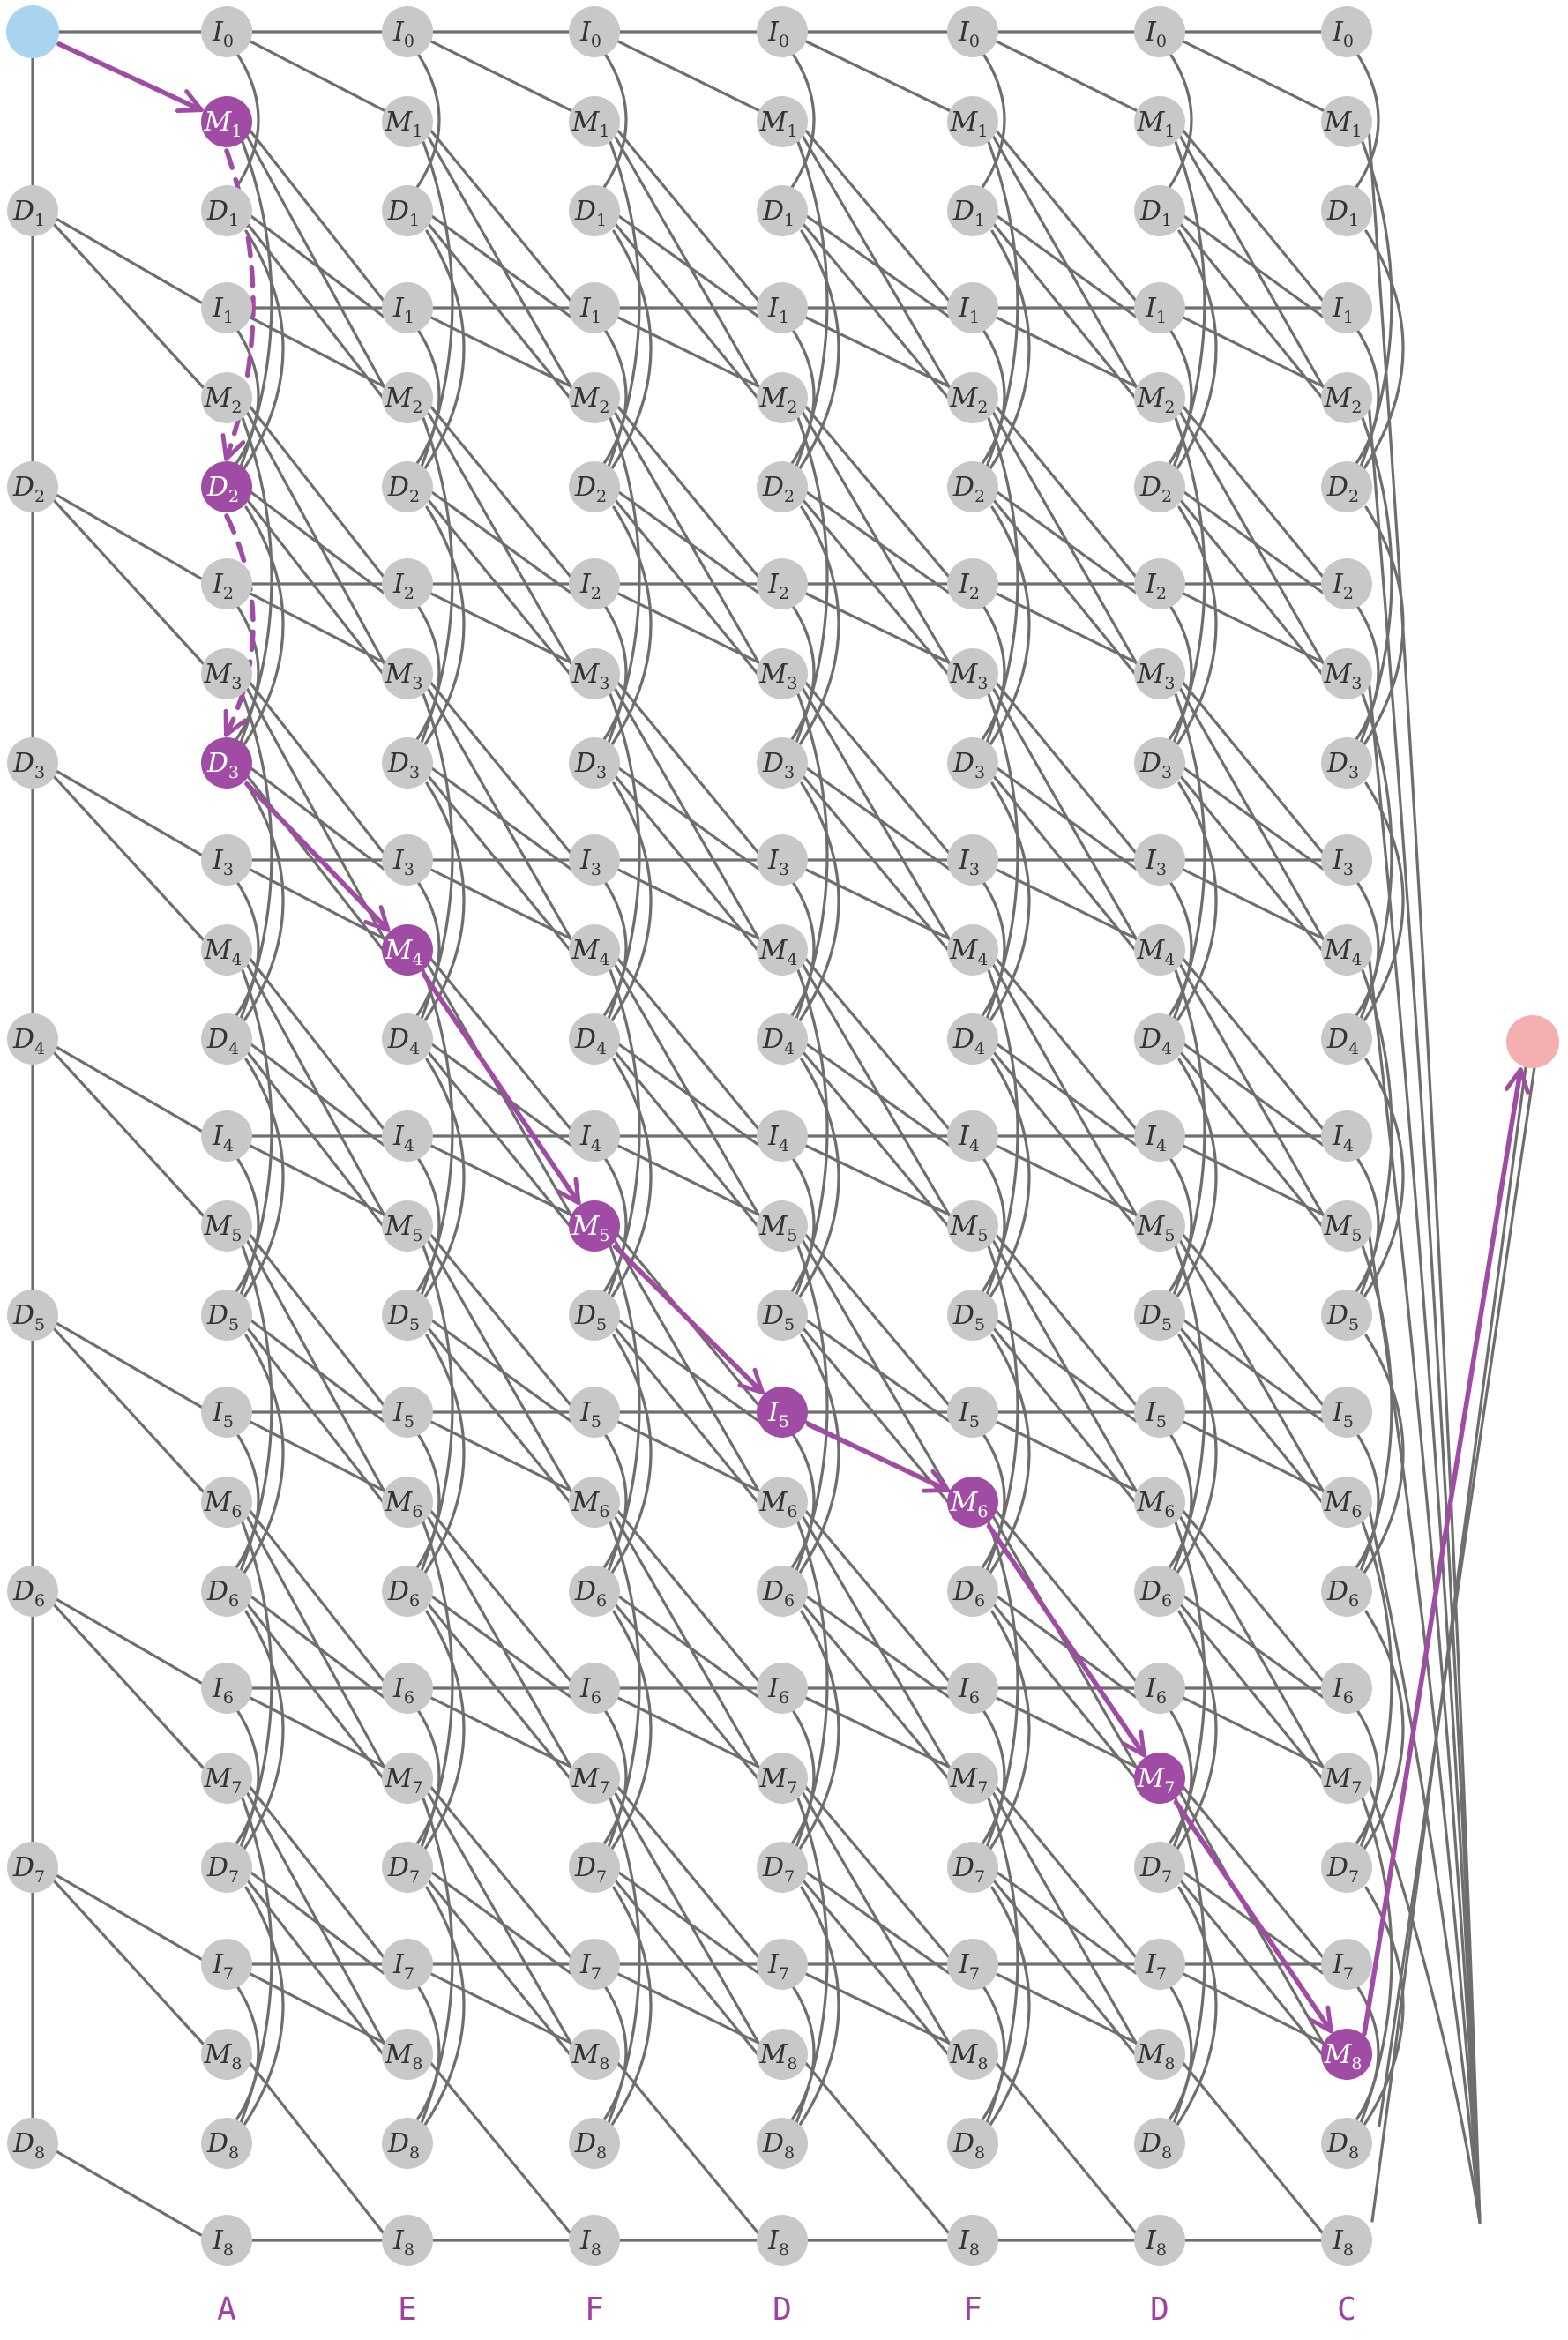 The height and width of the screenshot is (2340, 1568). What do you see at coordinates (1532, 1041) in the screenshot?
I see `end-node` at bounding box center [1532, 1041].